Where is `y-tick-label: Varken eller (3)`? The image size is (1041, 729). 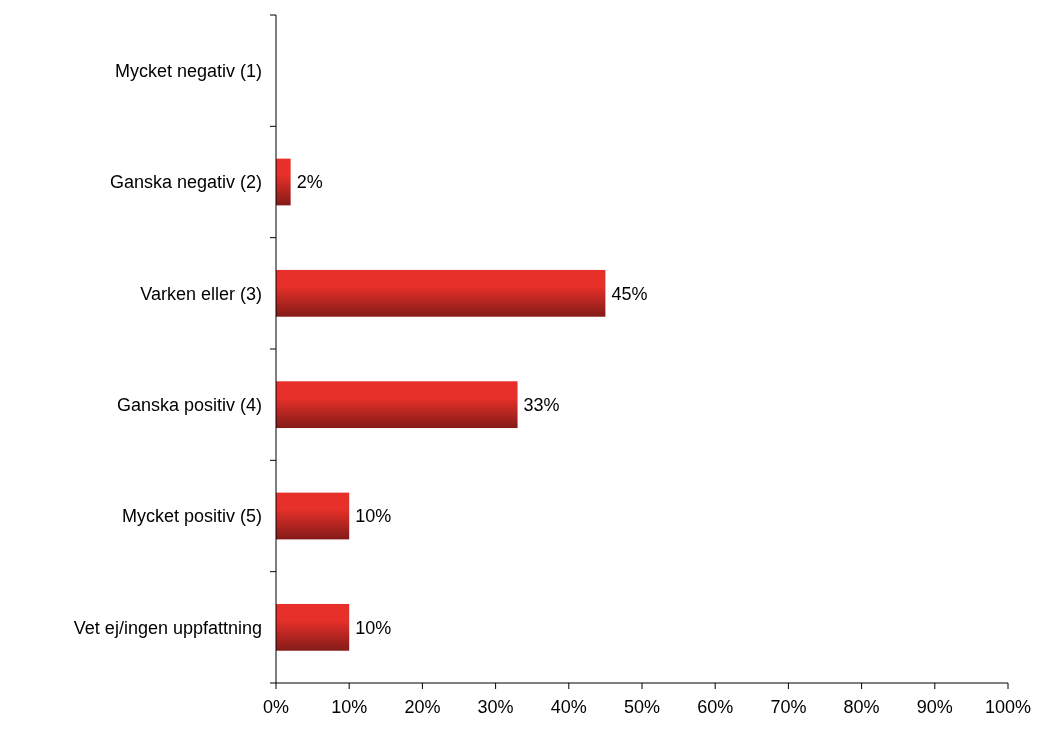
y-tick-label: Varken eller (3) is located at coordinates (201, 293).